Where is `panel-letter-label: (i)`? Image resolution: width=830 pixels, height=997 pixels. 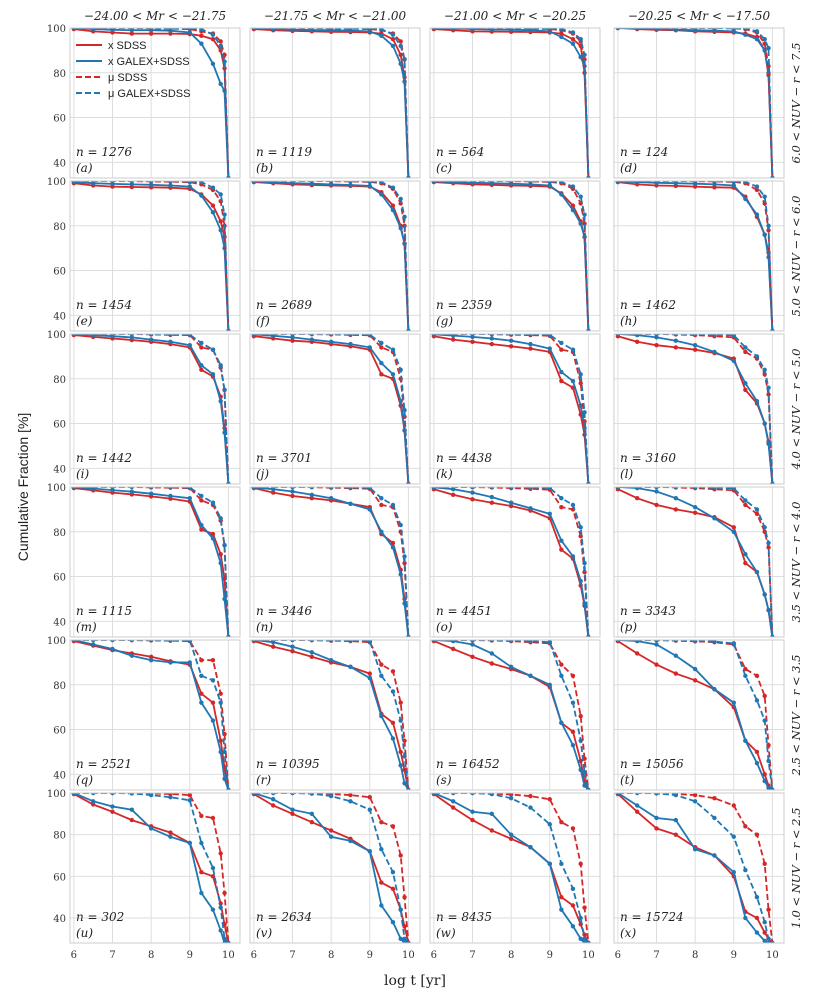
panel-letter-label: (i) is located at coordinates (83, 474).